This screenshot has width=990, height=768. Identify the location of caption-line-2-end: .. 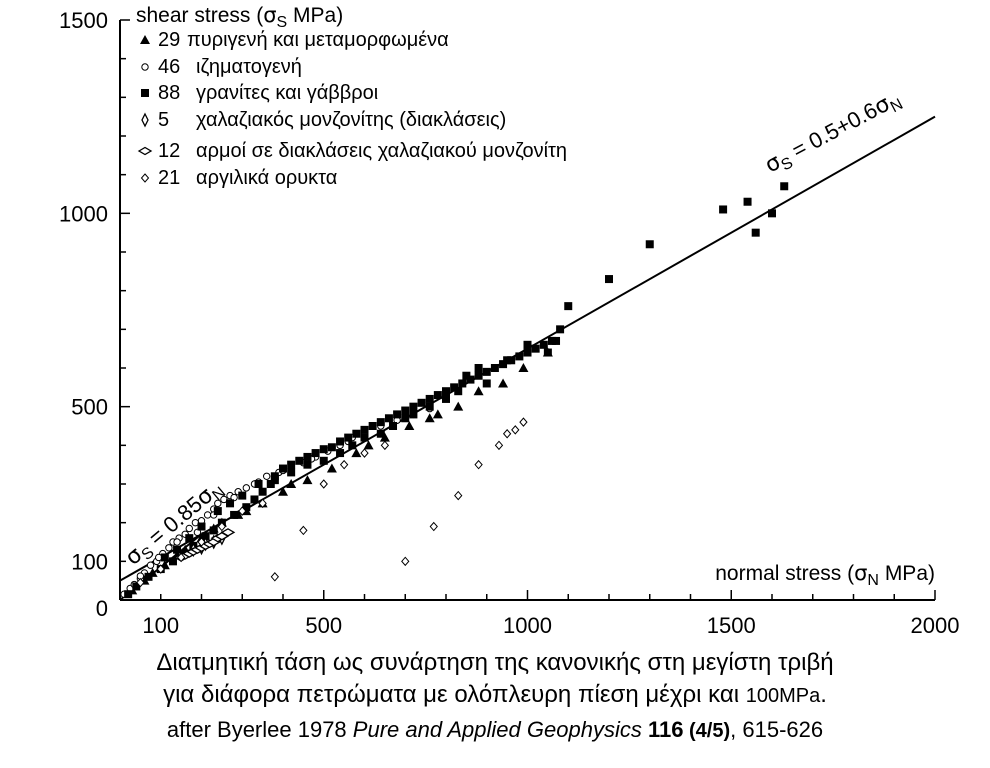
(823, 694).